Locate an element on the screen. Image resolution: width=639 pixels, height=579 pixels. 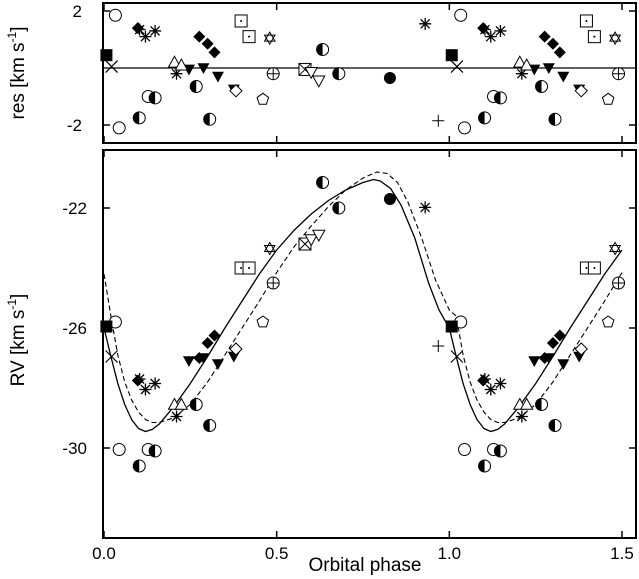
y-tick-label: -2 is located at coordinates (74, 125).